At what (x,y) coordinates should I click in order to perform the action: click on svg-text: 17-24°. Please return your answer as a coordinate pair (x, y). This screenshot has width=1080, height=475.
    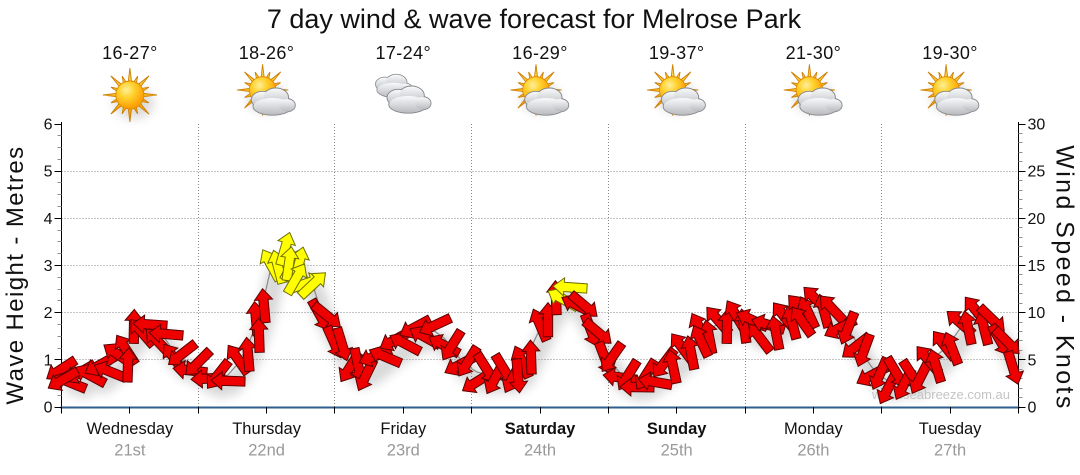
    Looking at the image, I should click on (403, 53).